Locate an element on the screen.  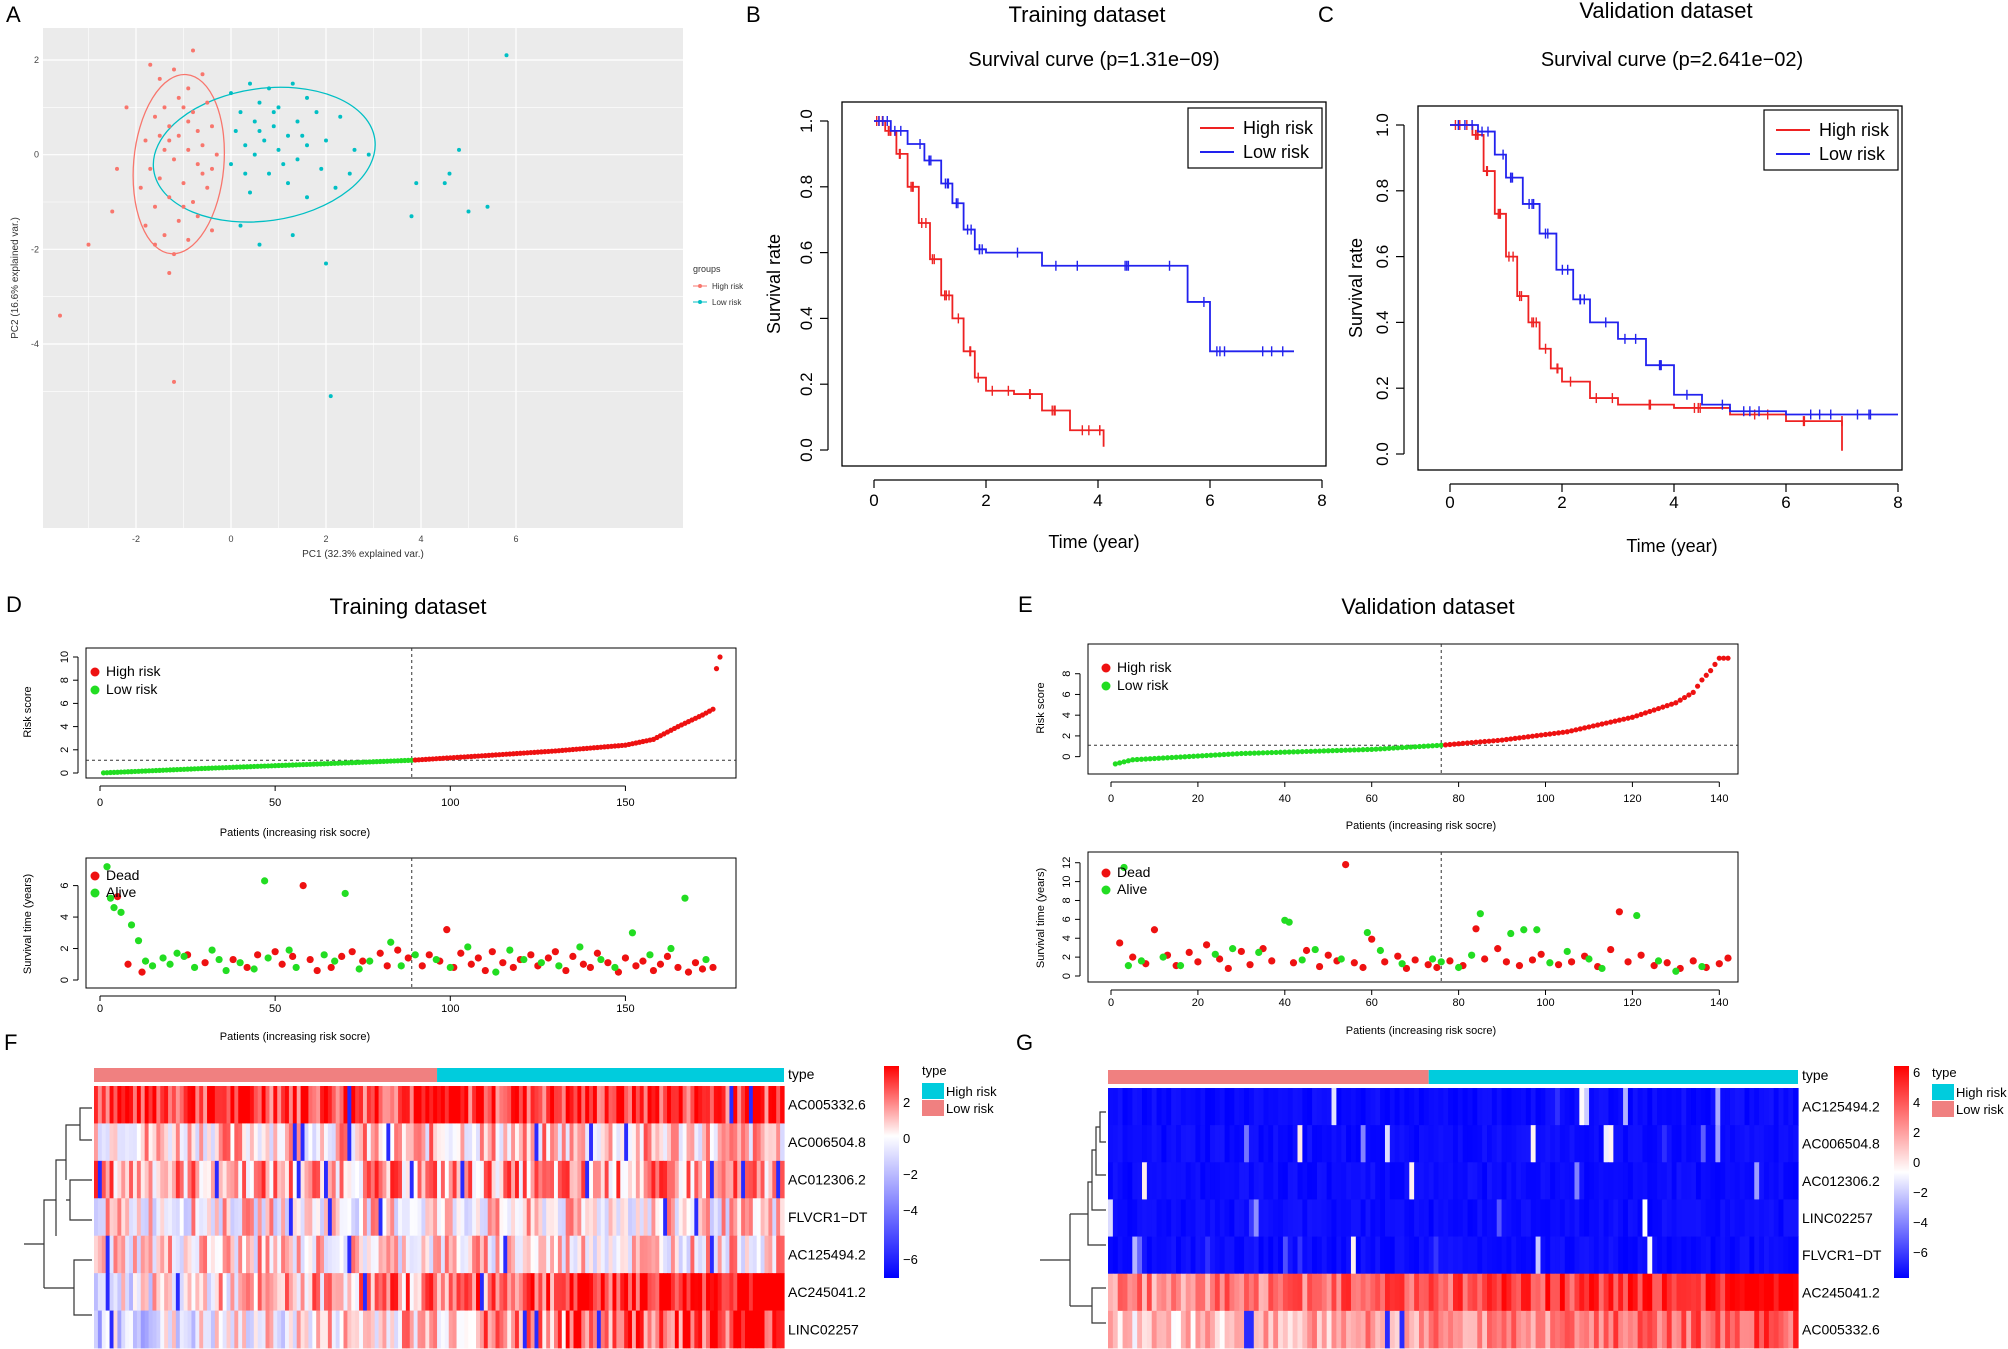
pca-x-tick: 6 is located at coordinates (515, 539).